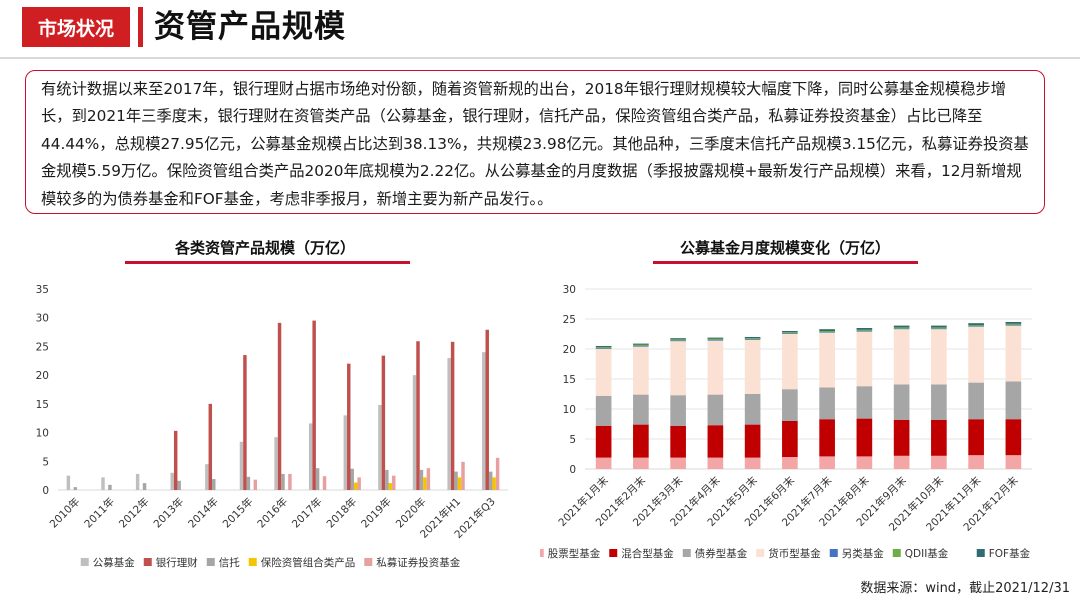 This screenshot has width=1080, height=607. What do you see at coordinates (76, 27) in the screenshot?
I see `section-tag: 市场状况` at bounding box center [76, 27].